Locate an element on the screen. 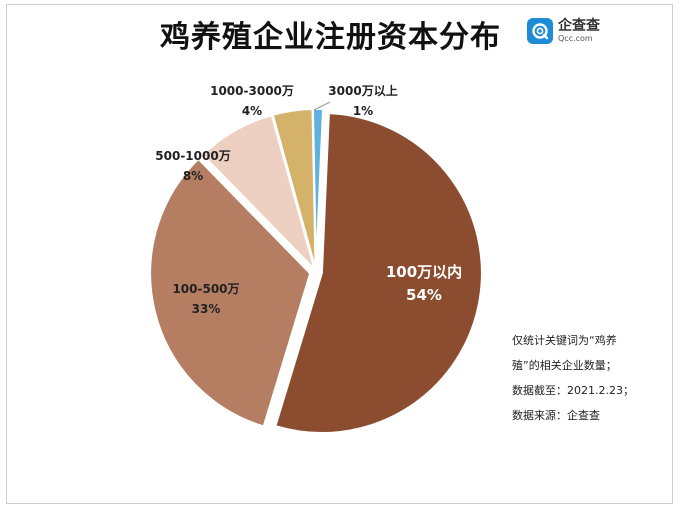 Image resolution: width=681 pixels, height=512 pixels. slice-value-label: 54% is located at coordinates (424, 295).